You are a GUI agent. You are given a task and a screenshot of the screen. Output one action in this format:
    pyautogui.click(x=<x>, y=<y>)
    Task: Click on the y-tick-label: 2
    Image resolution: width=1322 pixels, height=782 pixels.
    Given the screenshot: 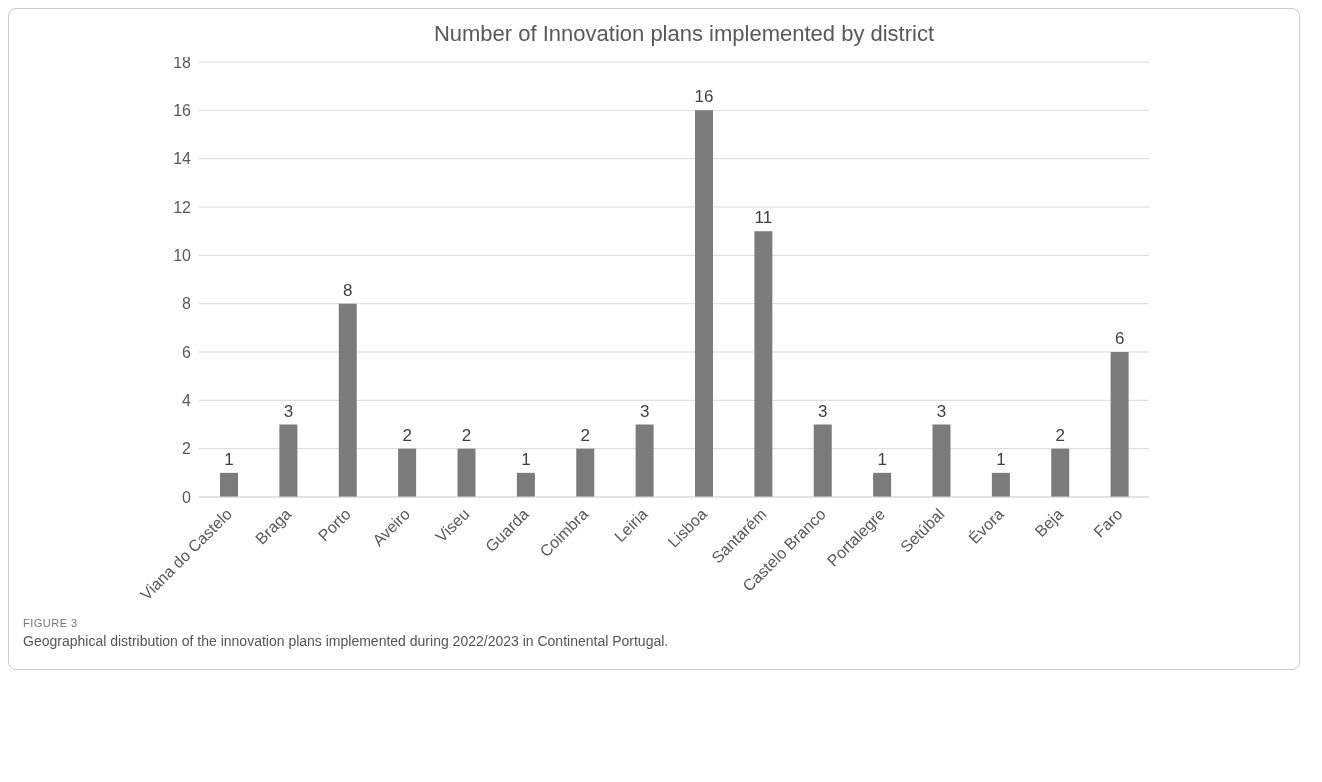 What is the action you would take?
    pyautogui.click(x=187, y=449)
    